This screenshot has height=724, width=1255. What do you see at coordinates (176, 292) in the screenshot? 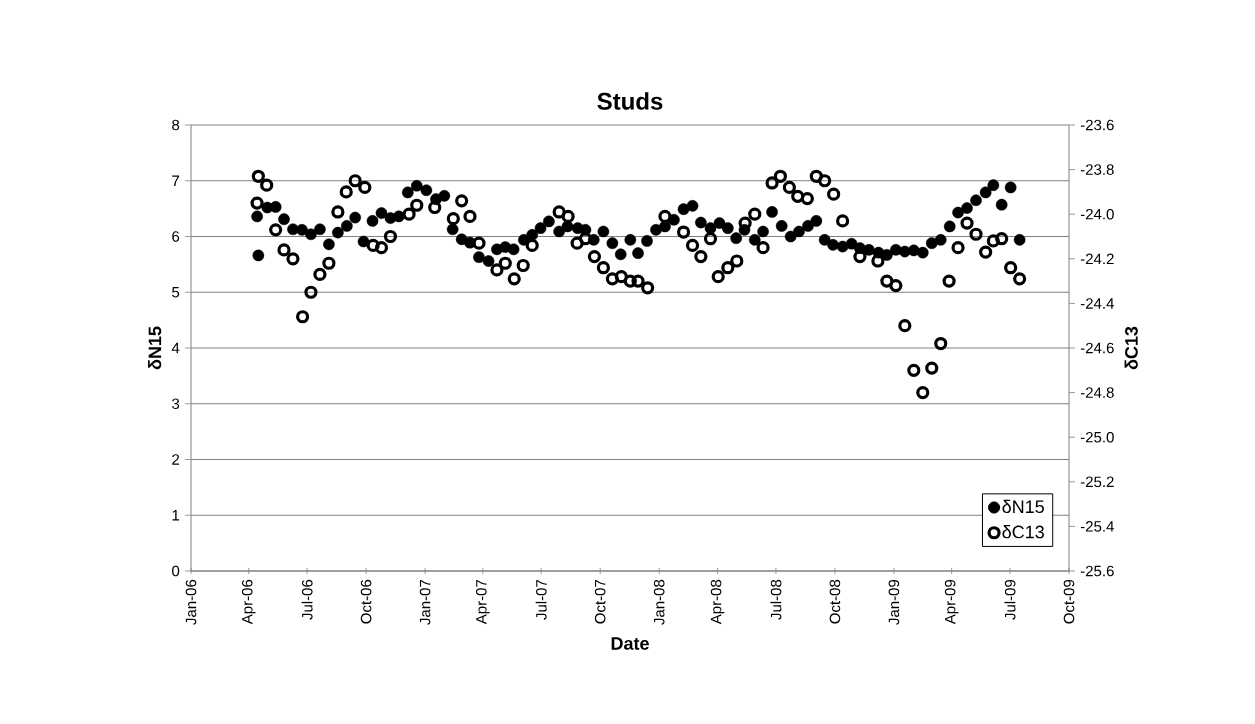
I see `y-tick-label: 5` at bounding box center [176, 292].